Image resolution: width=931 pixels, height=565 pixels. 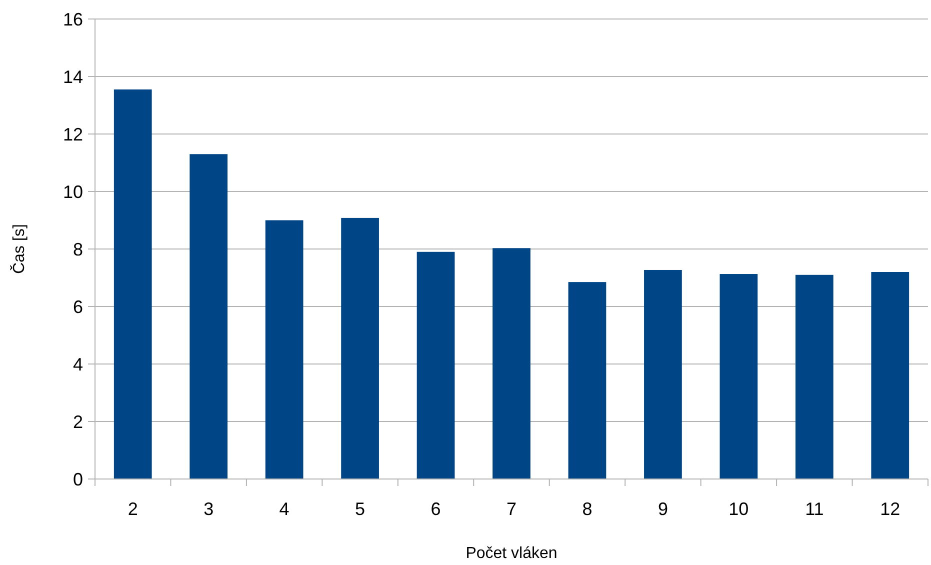 I want to click on y-tick-label: 0, so click(x=77, y=479).